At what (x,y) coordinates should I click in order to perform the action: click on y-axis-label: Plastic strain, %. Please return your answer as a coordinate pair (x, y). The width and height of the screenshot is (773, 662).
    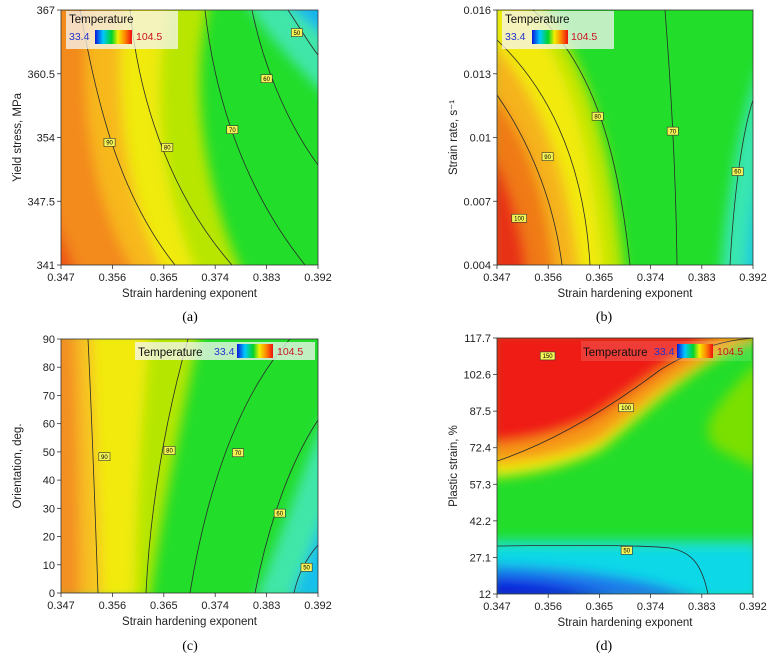
    Looking at the image, I should click on (454, 466).